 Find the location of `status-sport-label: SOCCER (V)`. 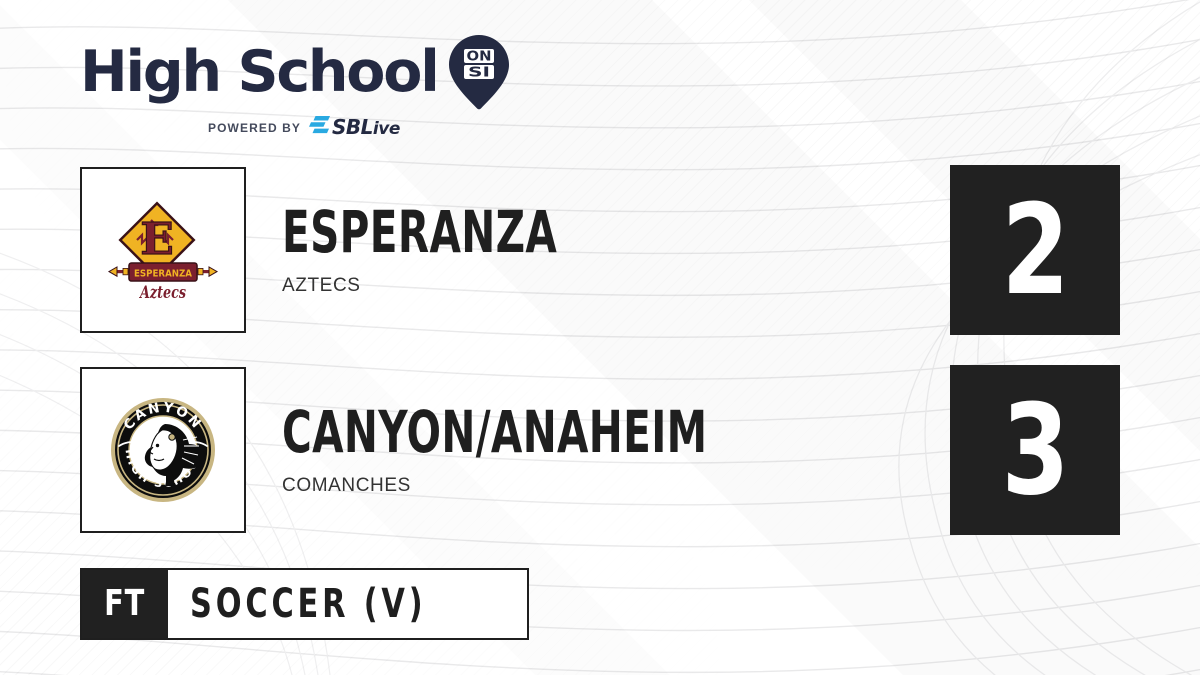

status-sport-label: SOCCER (V) is located at coordinates (308, 604).